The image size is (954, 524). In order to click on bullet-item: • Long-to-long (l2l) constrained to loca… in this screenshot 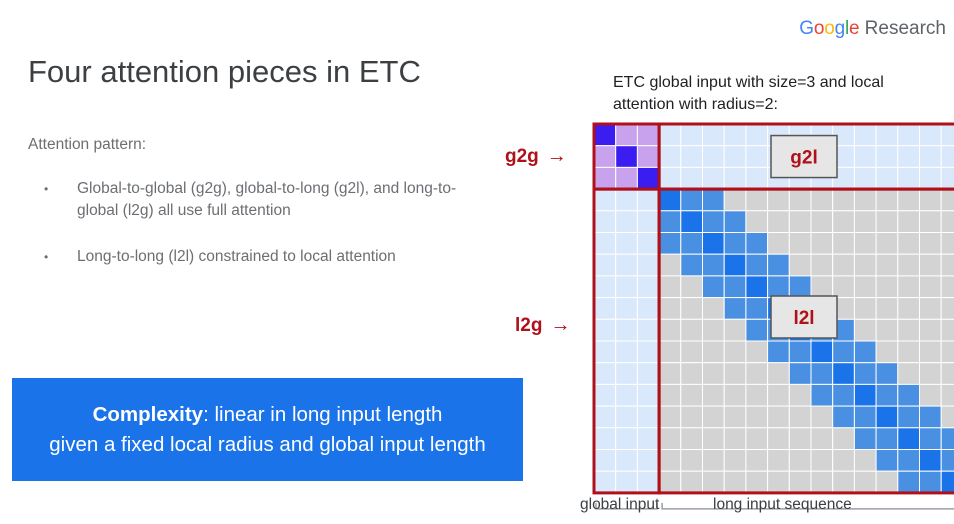, I will do `click(269, 257)`.